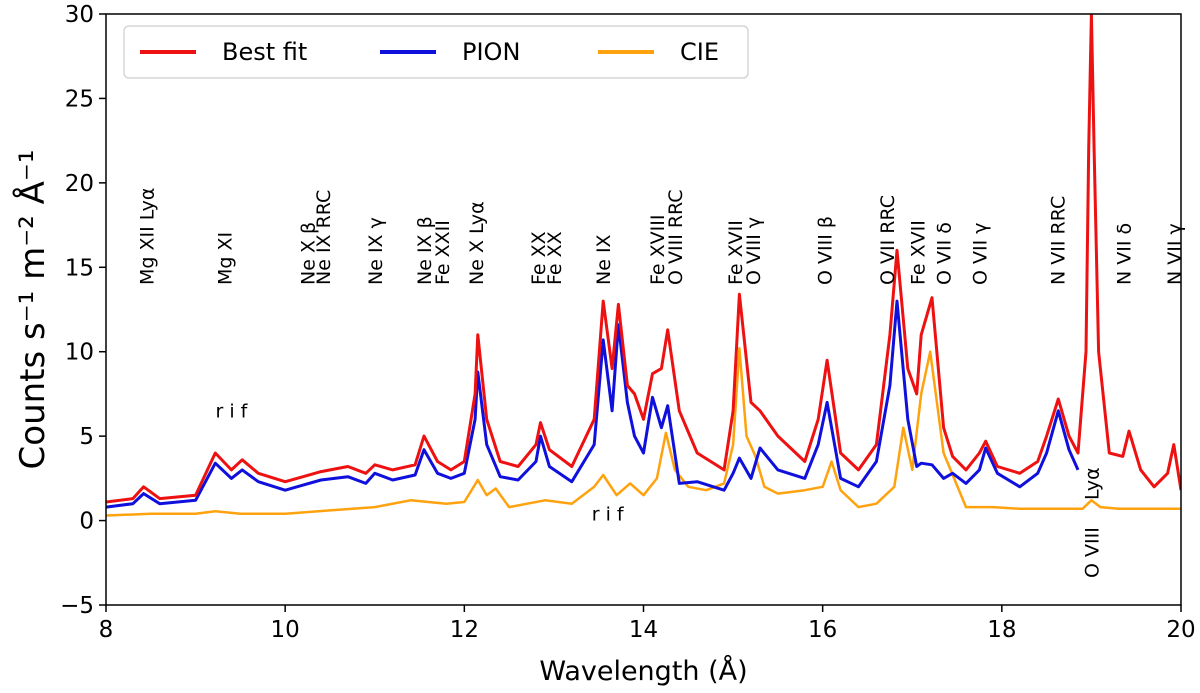 This screenshot has height=693, width=1200. What do you see at coordinates (324, 237) in the screenshot?
I see `line-annotation-3: Ne IX RRC` at bounding box center [324, 237].